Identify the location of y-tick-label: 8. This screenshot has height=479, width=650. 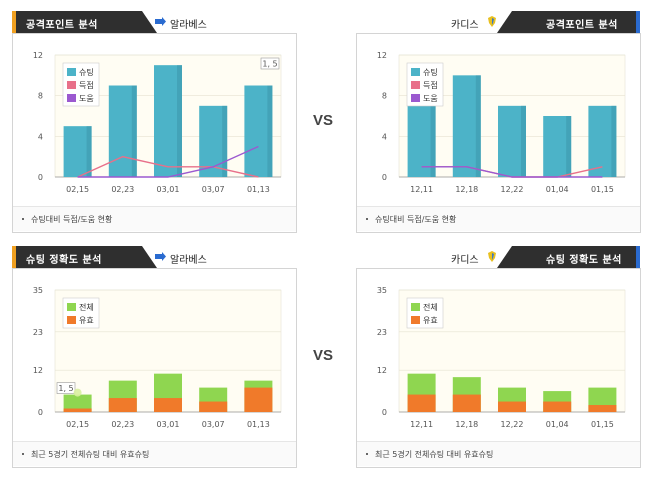
(40, 96).